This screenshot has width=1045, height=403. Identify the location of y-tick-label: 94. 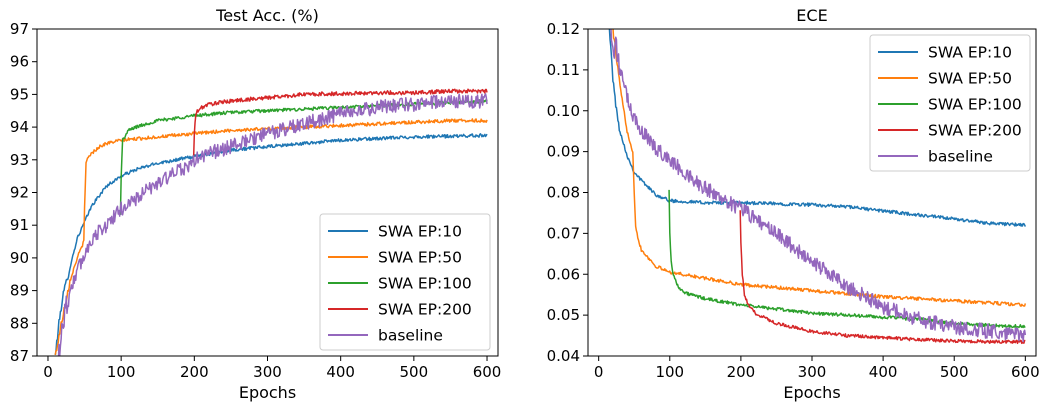
(19, 127).